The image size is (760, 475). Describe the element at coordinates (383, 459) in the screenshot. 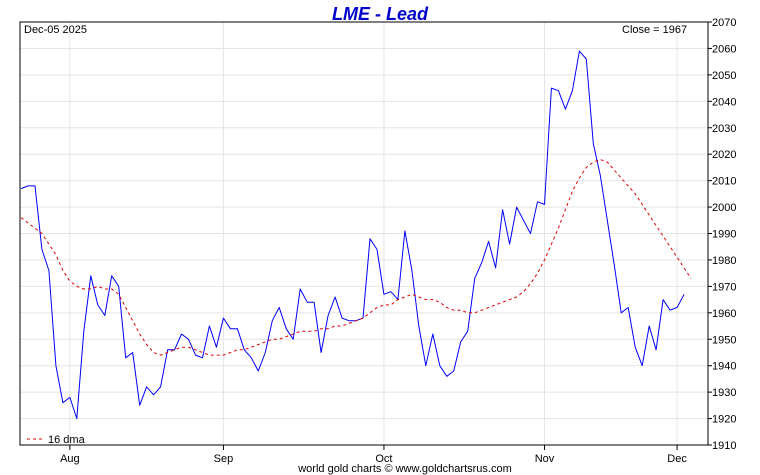

I see `x-tick-label: Oct` at that location.